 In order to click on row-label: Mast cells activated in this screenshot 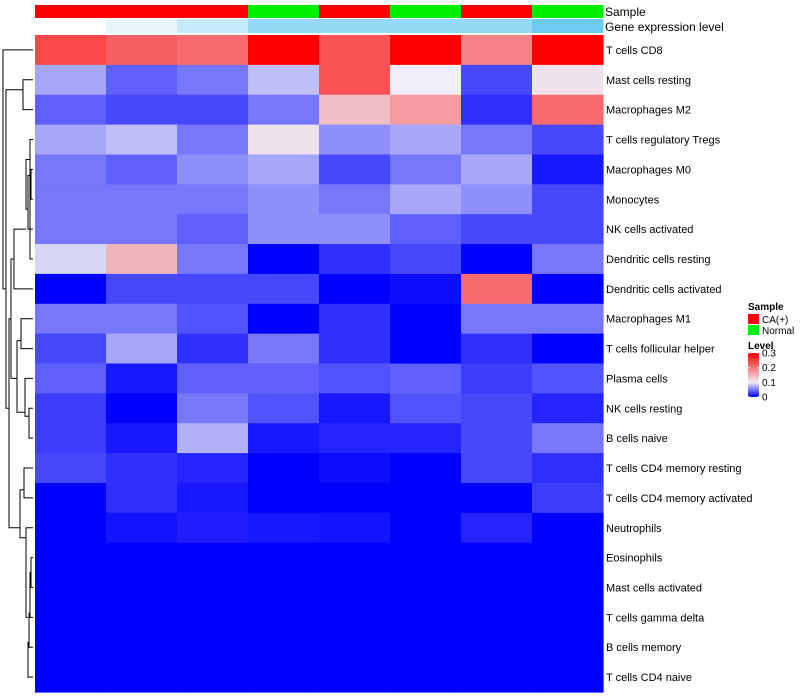, I will do `click(654, 588)`.